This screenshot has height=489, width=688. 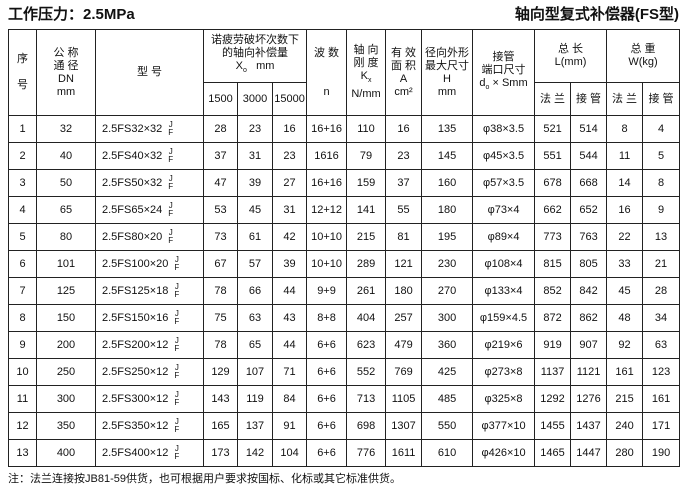 I want to click on table-cell: 678, so click(x=553, y=183).